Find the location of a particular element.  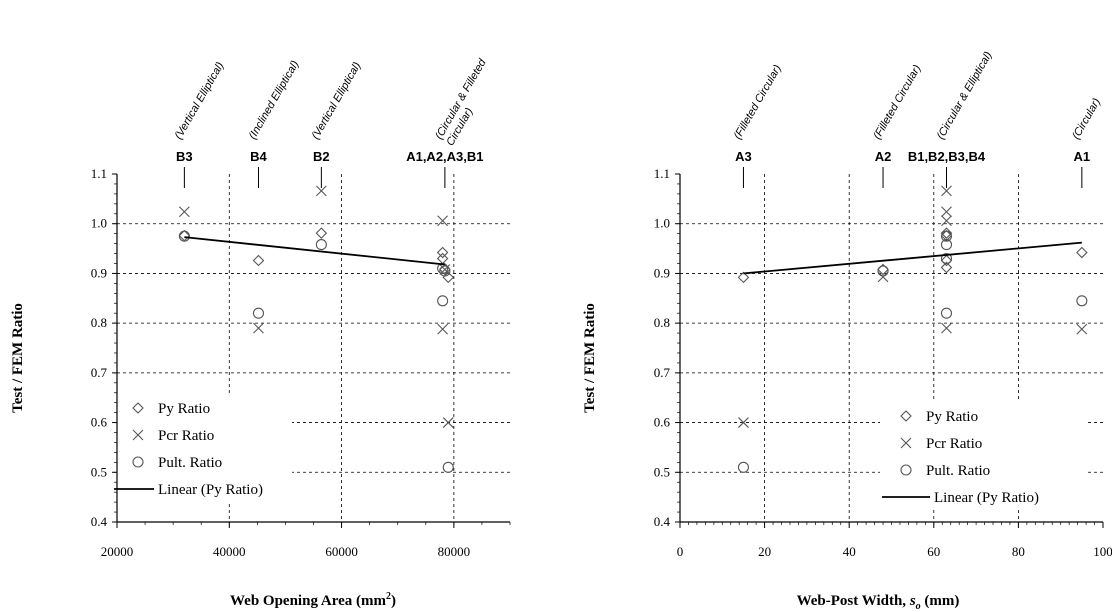

x-axis-label: Web-Post Width, so (mm) is located at coordinates (878, 602).